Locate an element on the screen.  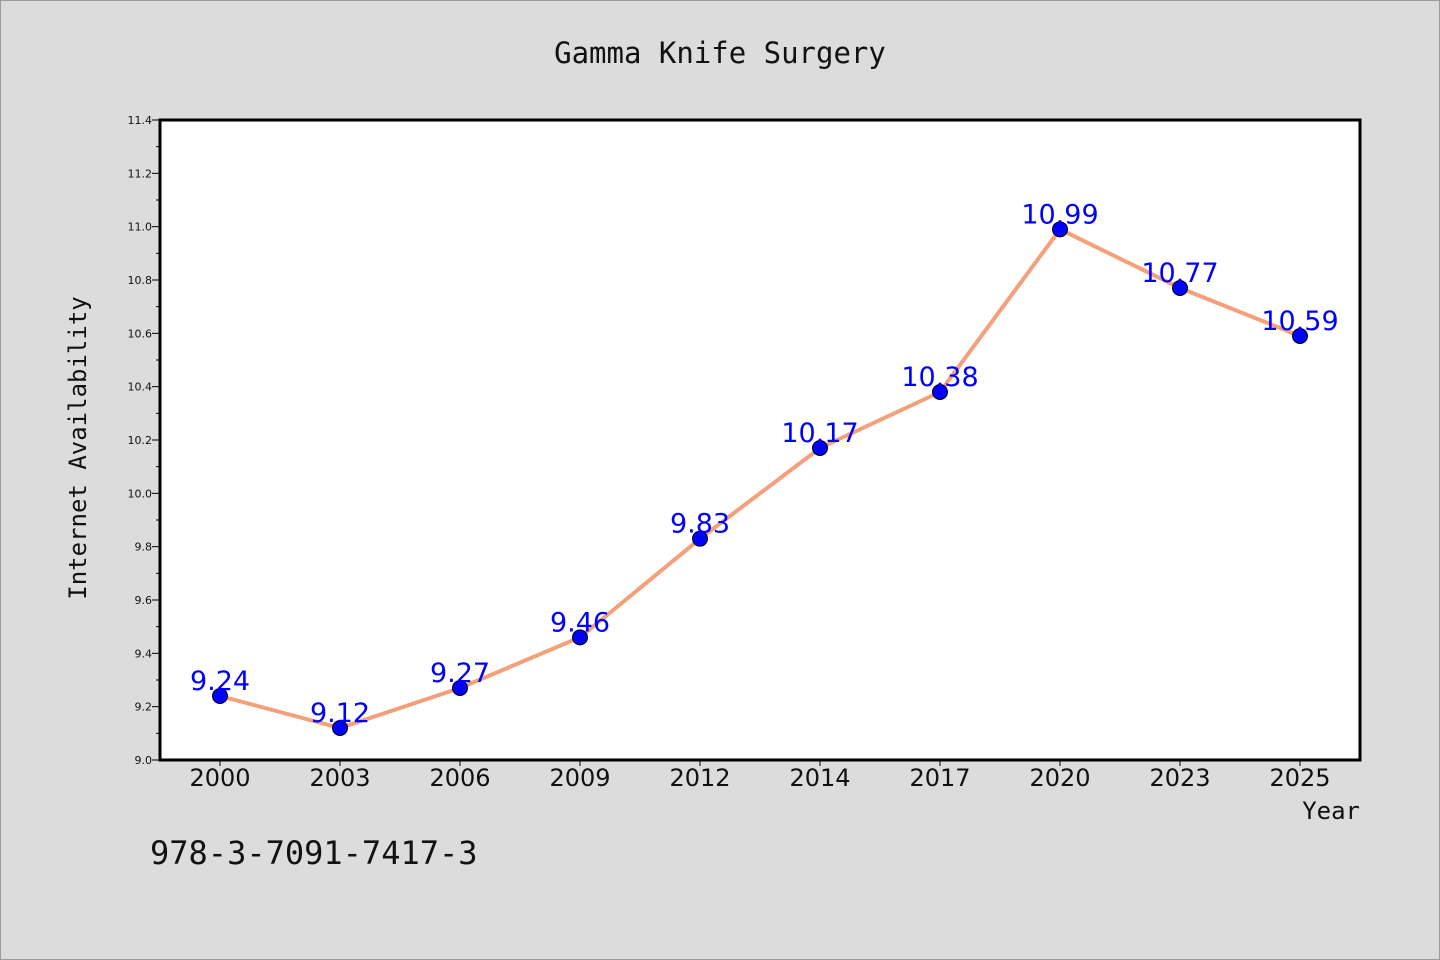
data-label: 10.38 is located at coordinates (939, 377).